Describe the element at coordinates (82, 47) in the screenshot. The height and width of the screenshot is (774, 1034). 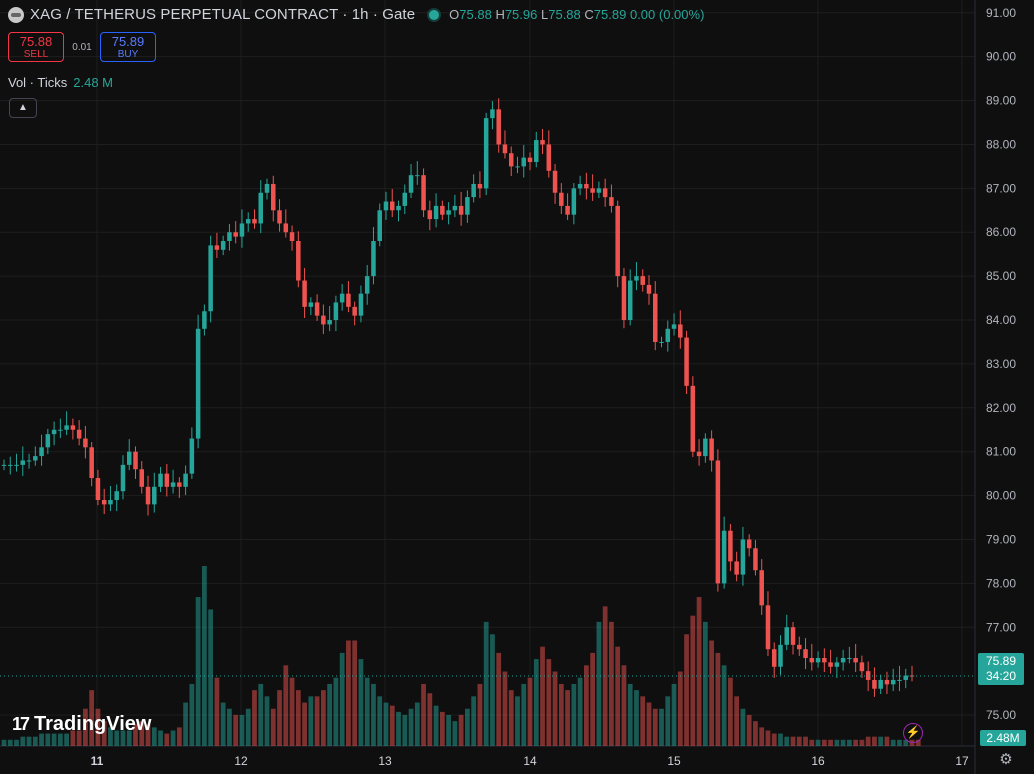
I see `spread-value: 0.01` at that location.